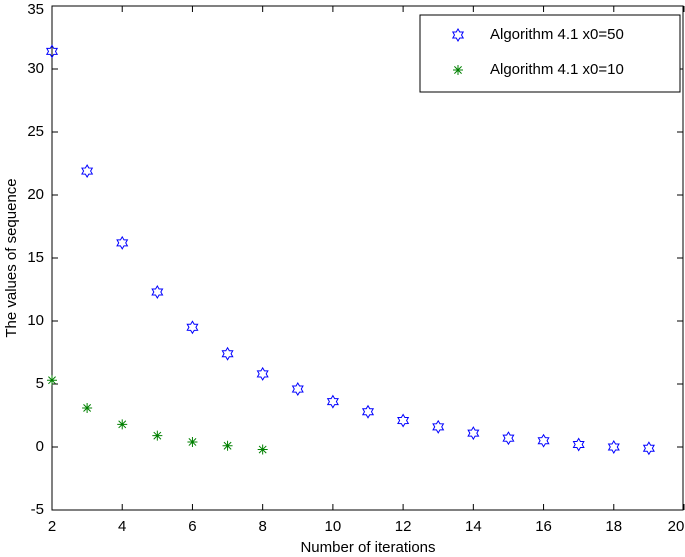 This screenshot has width=685, height=557. What do you see at coordinates (35, 68) in the screenshot?
I see `y-tick-label: 30` at bounding box center [35, 68].